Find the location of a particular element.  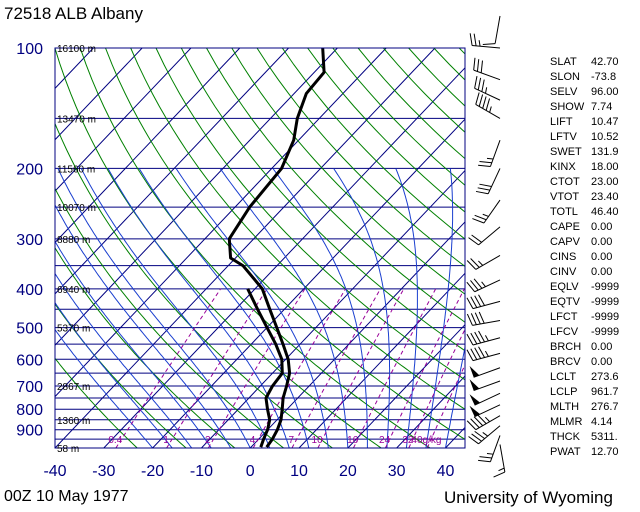

index-value: 7.74 is located at coordinates (602, 107).